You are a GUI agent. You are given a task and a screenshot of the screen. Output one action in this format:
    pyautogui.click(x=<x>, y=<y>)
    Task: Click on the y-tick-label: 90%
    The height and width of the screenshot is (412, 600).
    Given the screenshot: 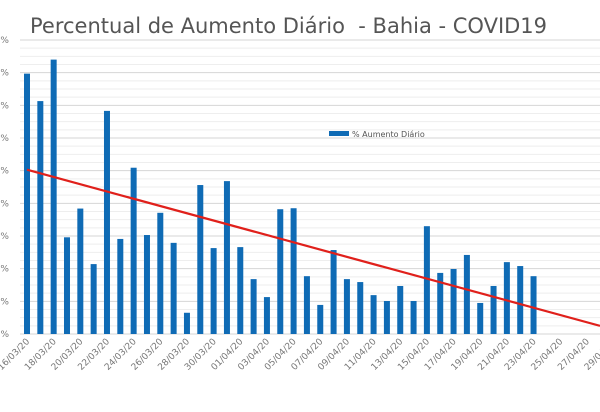 What is the action you would take?
    pyautogui.click(x=4, y=41)
    